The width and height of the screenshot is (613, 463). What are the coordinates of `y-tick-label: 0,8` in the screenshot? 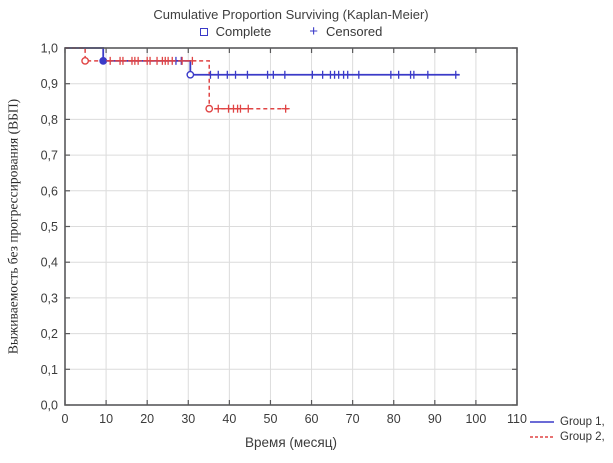 It's located at (49, 120).